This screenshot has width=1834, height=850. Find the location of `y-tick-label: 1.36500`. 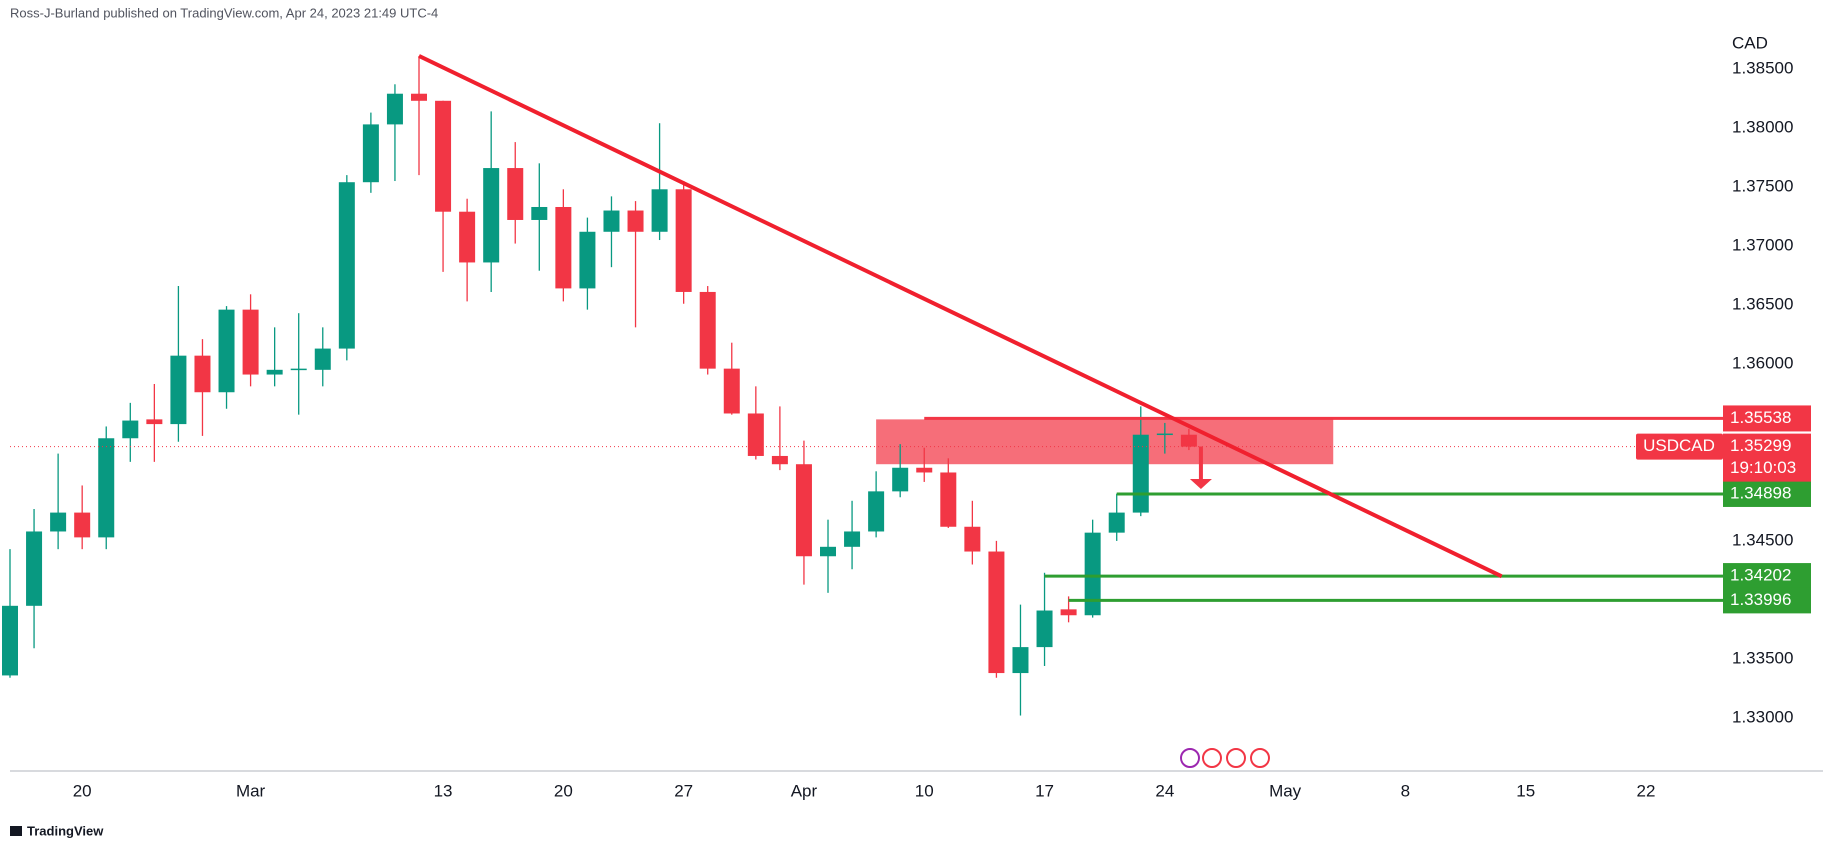

y-tick-label: 1.36500 is located at coordinates (1762, 303).